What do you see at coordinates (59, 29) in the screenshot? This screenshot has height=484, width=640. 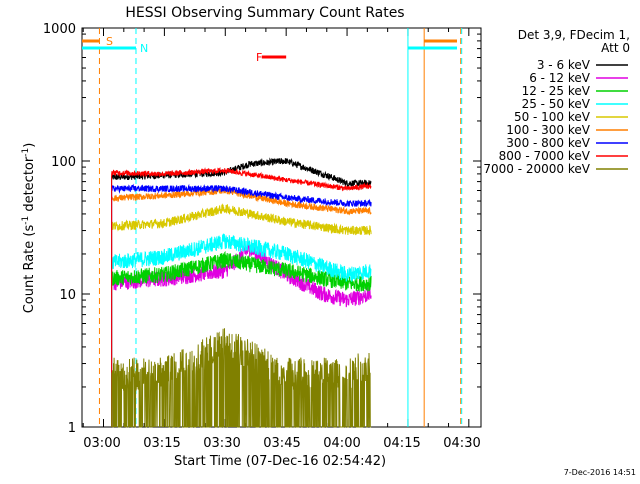 I see `y-tick-label: 1000` at bounding box center [59, 29].